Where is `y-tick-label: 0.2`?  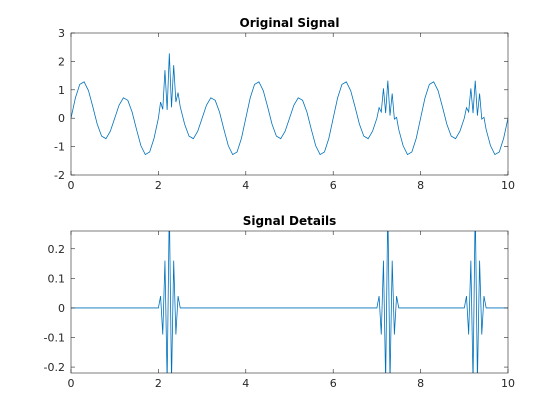 y-tick-label: 0.2 is located at coordinates (57, 249).